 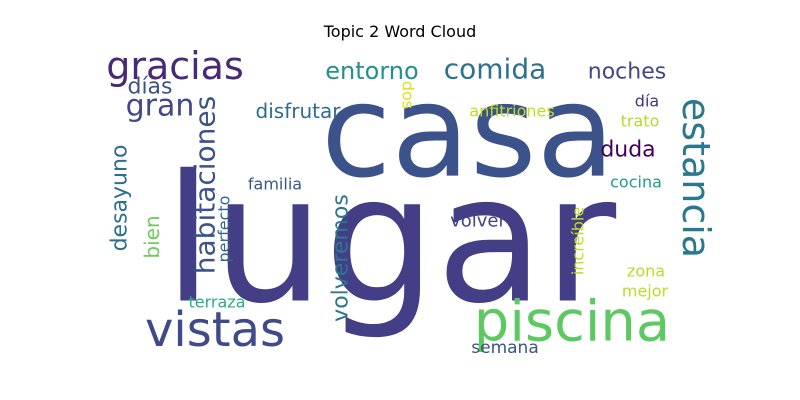 I want to click on word-comida: comida, so click(x=495, y=69).